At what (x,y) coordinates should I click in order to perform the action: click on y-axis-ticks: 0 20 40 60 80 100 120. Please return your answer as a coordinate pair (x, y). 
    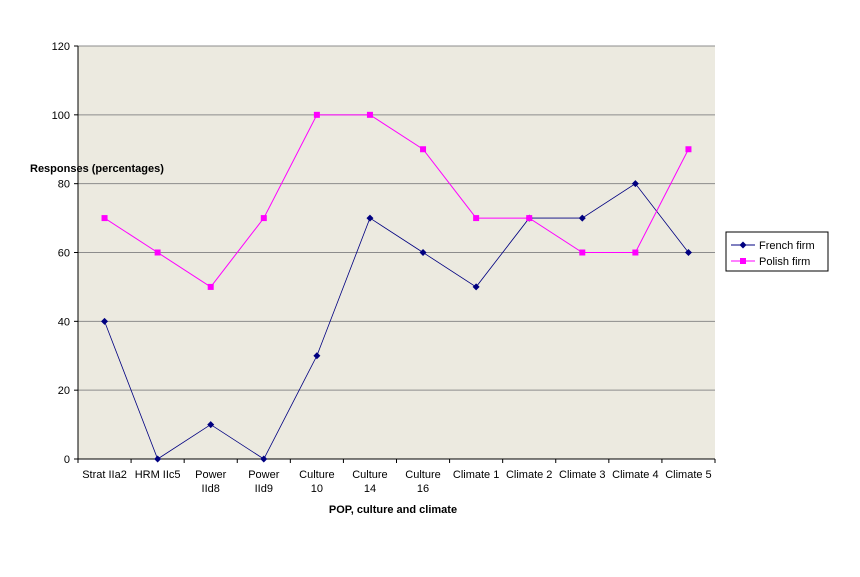
    Looking at the image, I should click on (65, 253).